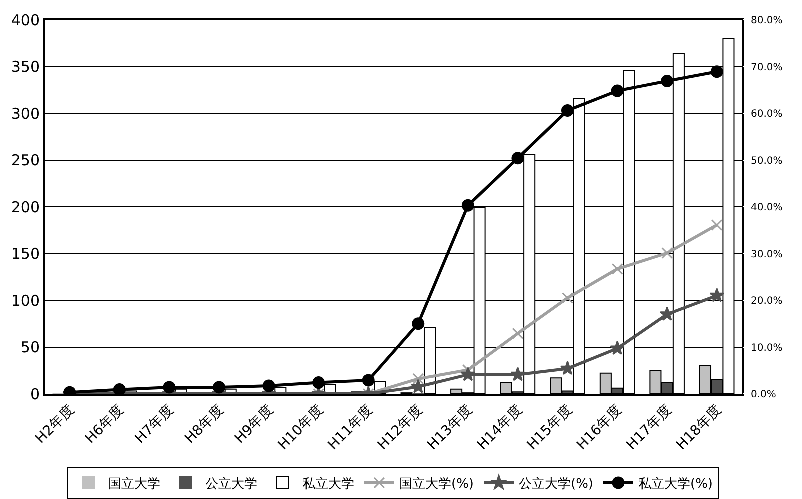 This screenshot has width=802, height=499. What do you see at coordinates (254, 425) in the screenshot?
I see `x-tick-label: H9年度` at bounding box center [254, 425].